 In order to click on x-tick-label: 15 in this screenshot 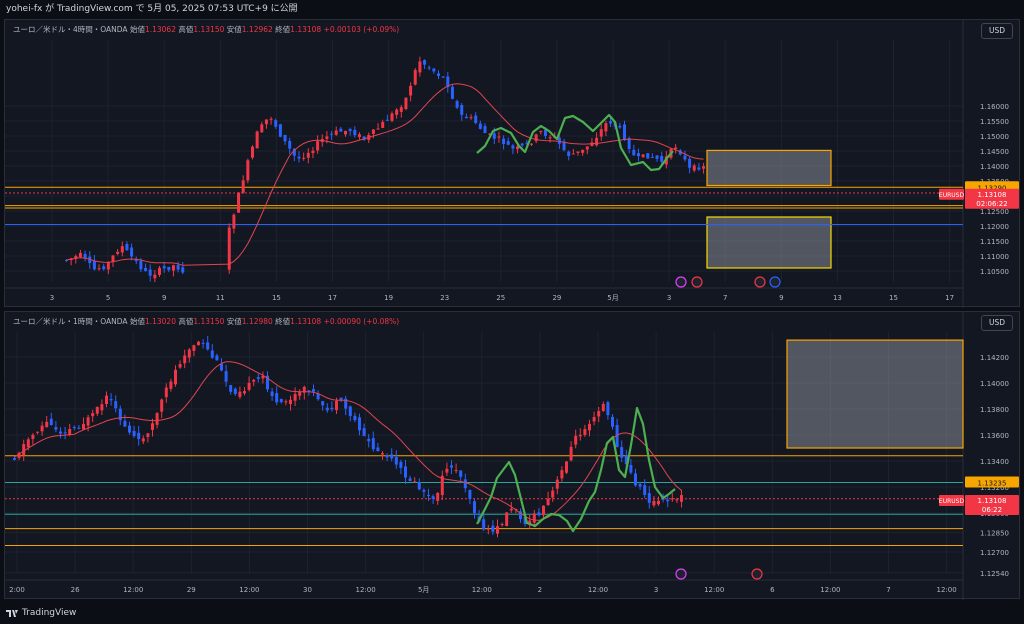, I will do `click(276, 298)`.